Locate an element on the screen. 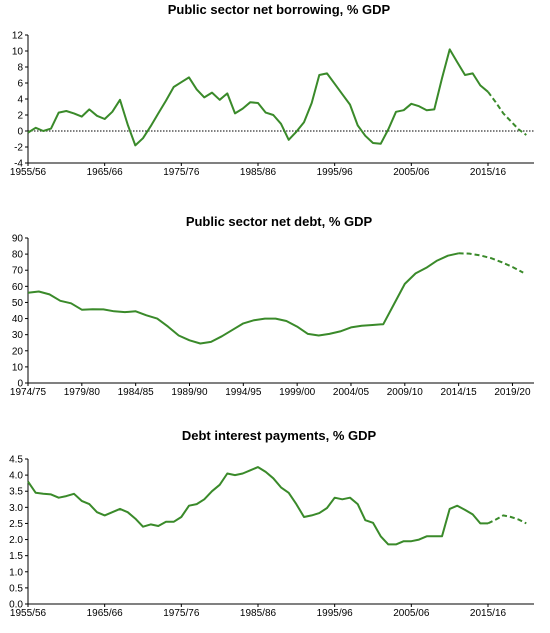 The image size is (550, 633). debt-x-tick-label: 2014/15 is located at coordinates (459, 392).